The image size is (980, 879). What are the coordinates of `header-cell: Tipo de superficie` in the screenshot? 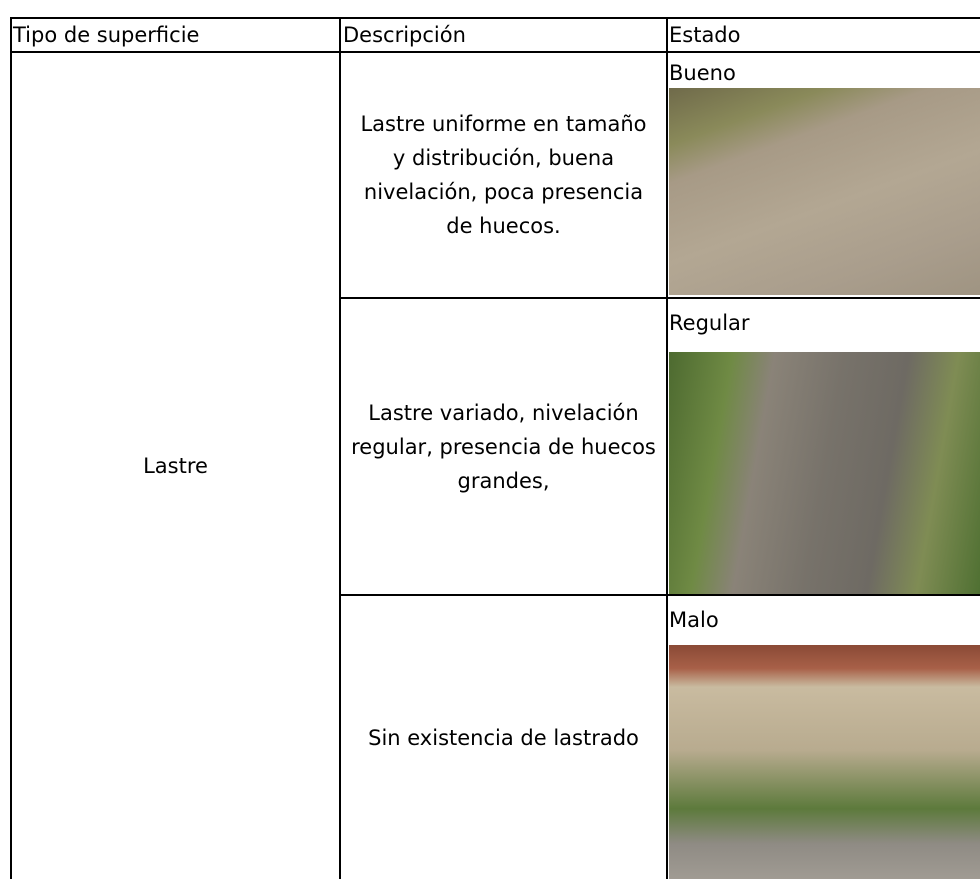 It's located at (106, 35).